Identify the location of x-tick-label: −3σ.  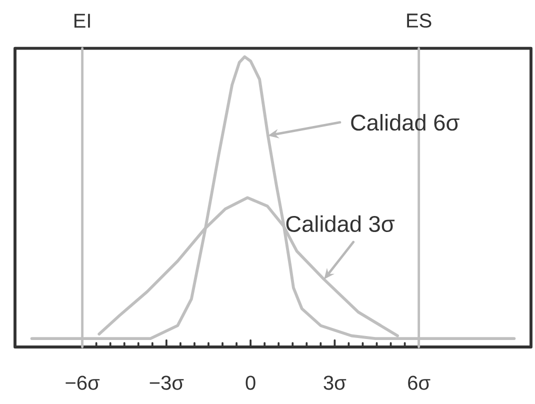
(167, 383).